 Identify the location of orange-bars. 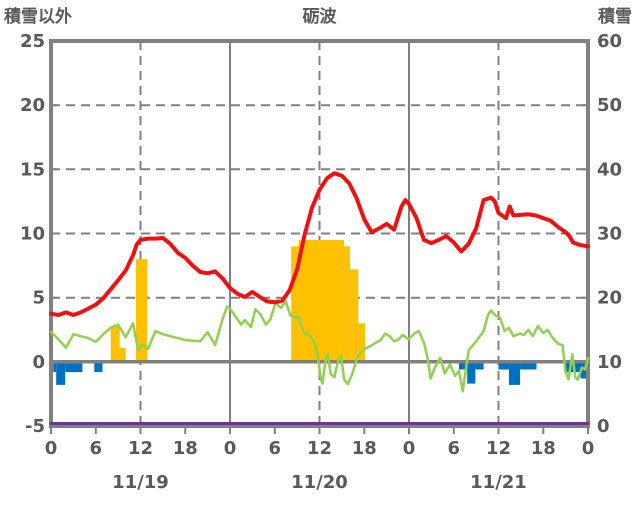
(237, 300).